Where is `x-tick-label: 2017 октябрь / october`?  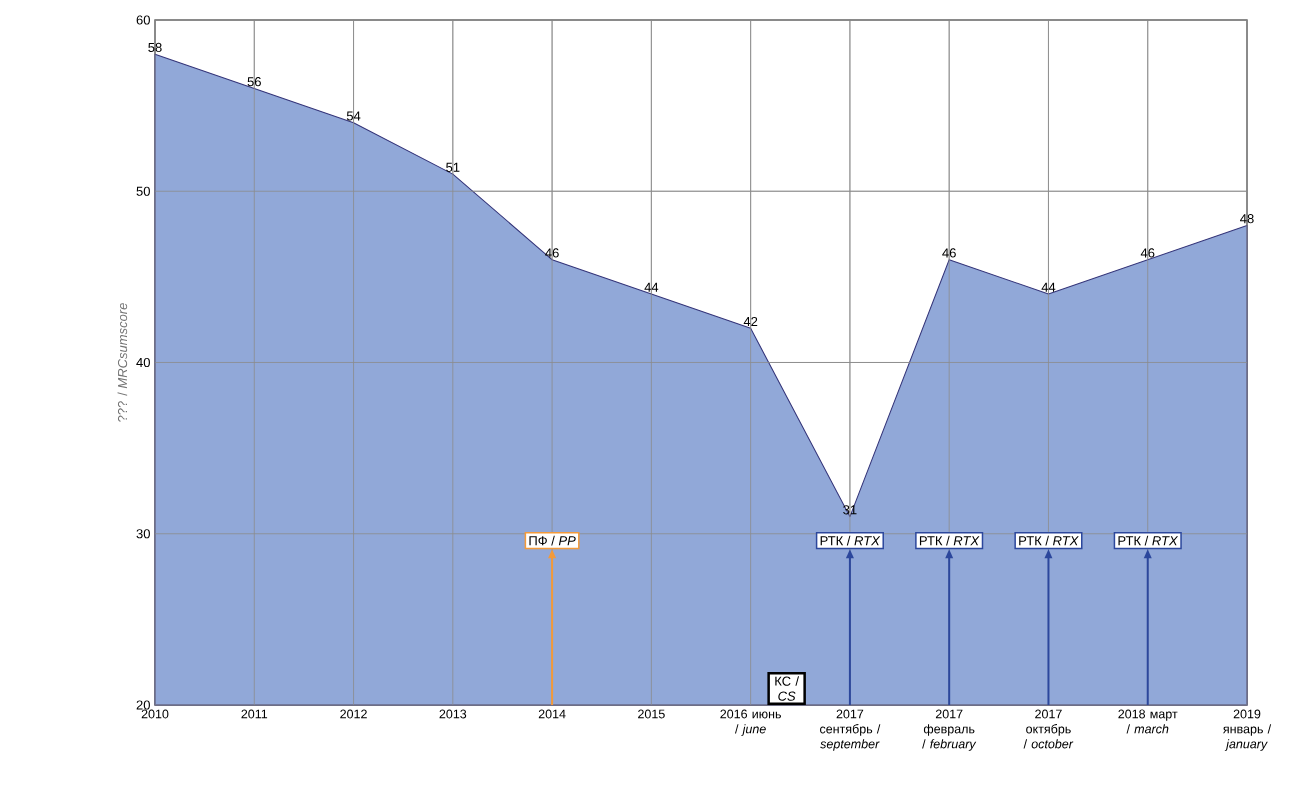
x-tick-label: 2017 октябрь / october is located at coordinates (1048, 729).